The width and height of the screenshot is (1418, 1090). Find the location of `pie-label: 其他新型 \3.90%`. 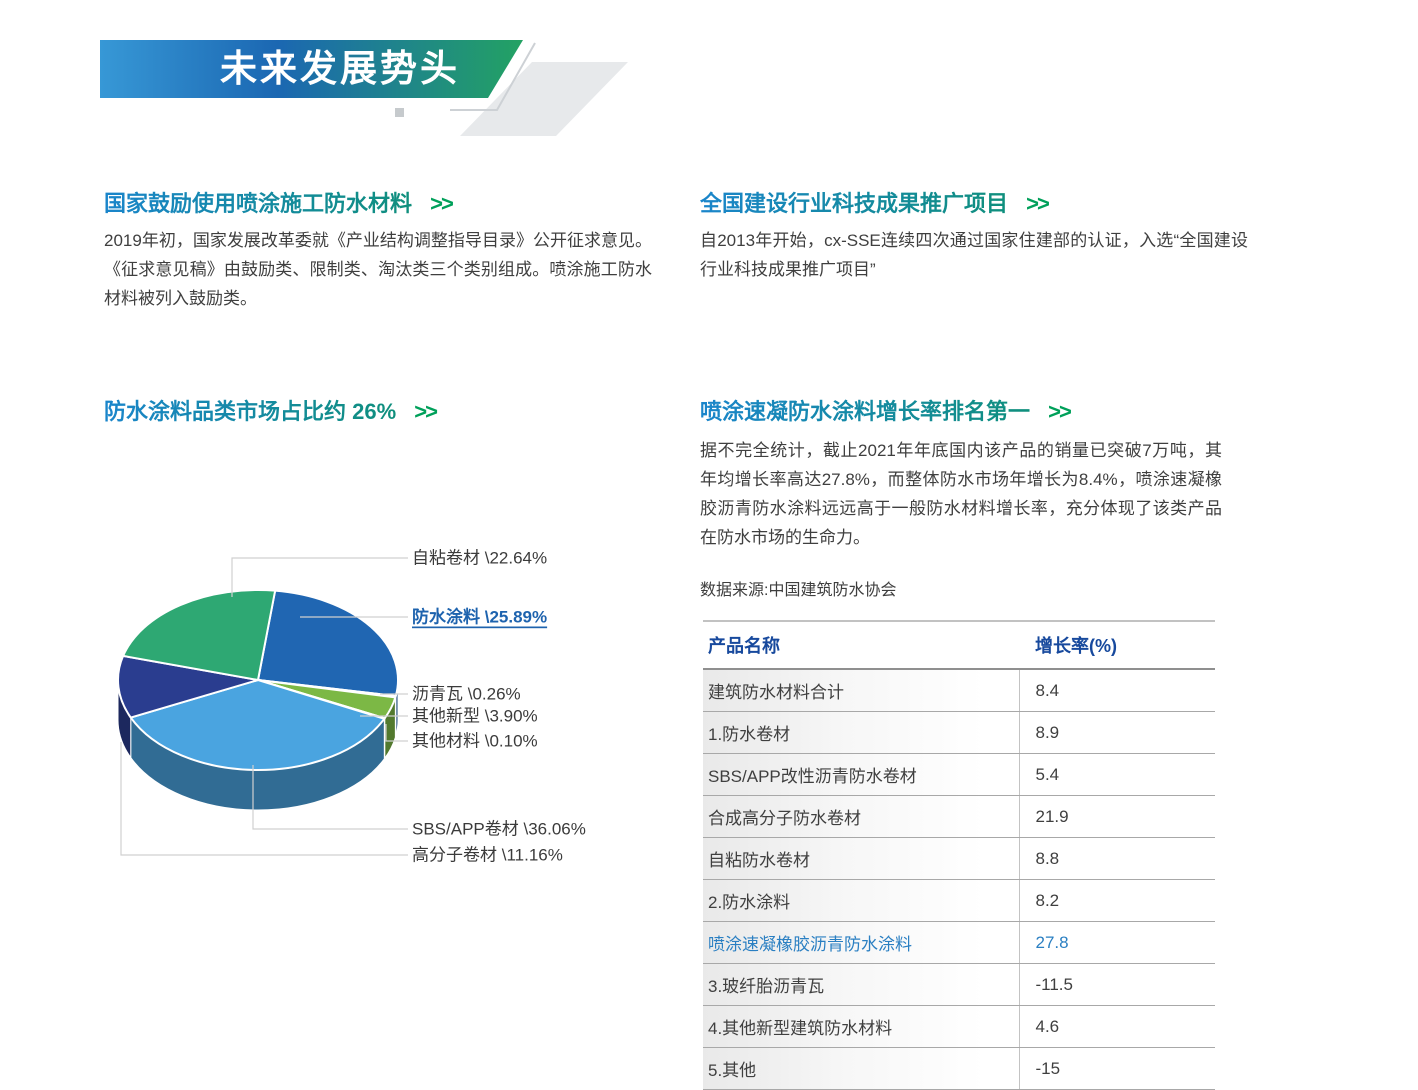

pie-label: 其他新型 \3.90% is located at coordinates (475, 716).